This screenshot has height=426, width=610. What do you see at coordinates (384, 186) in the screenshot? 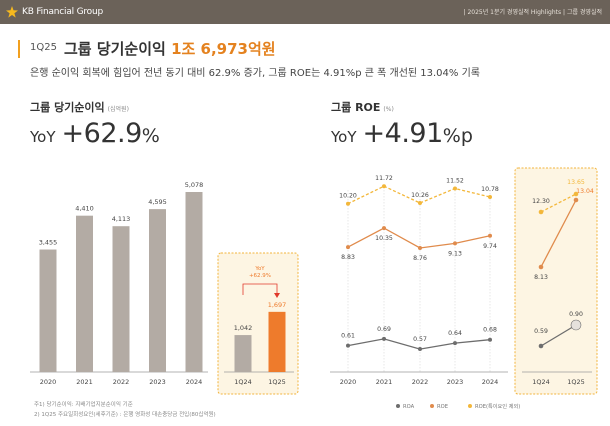
I see `roe-adj-point-2021` at bounding box center [384, 186].